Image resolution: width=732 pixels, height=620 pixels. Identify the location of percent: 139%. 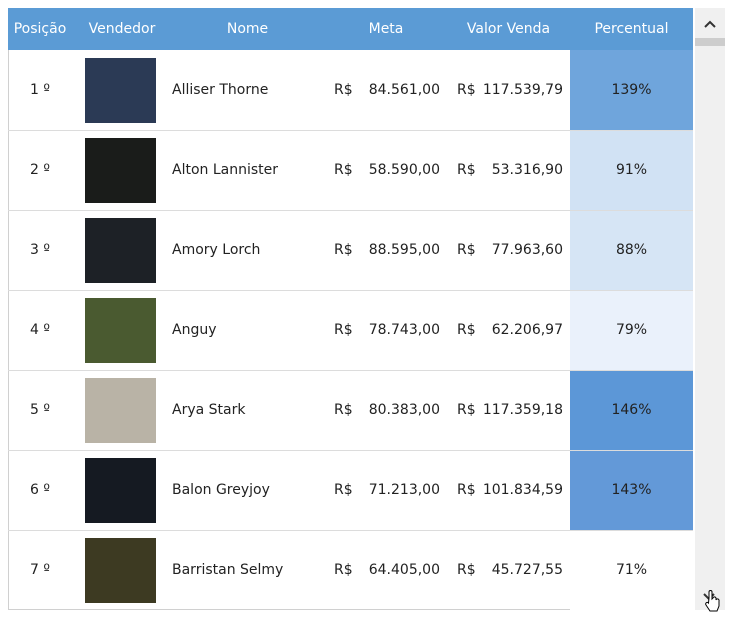
(631, 90).